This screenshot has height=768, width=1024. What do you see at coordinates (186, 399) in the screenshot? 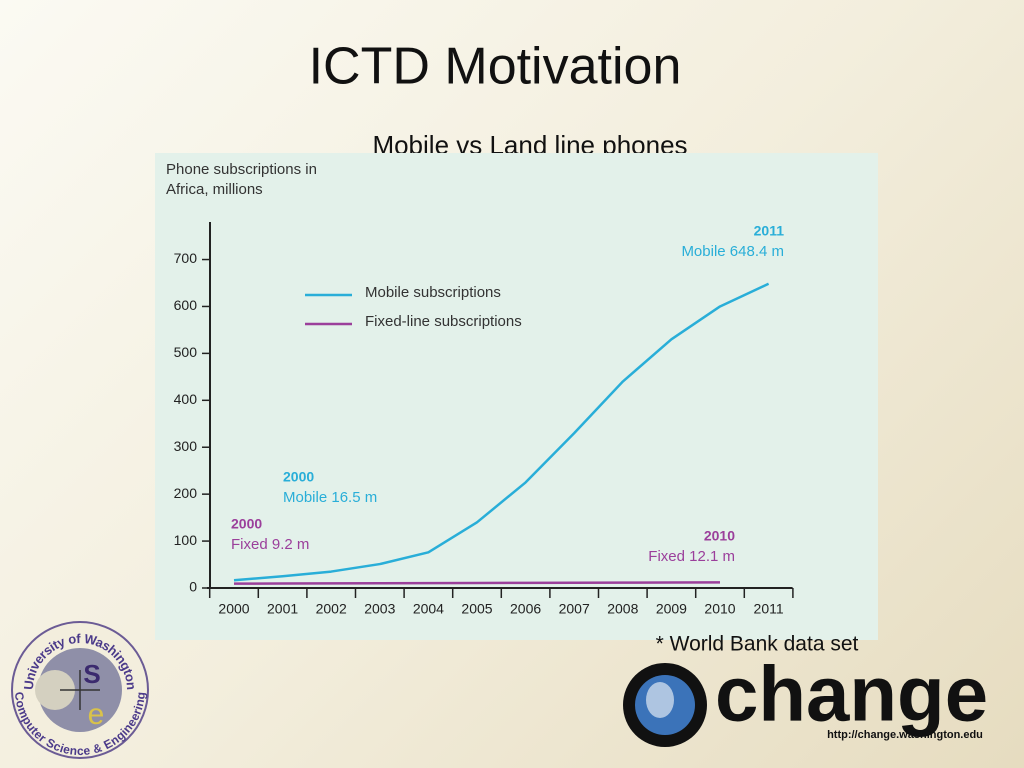
I see `y-tick-label: 400` at bounding box center [186, 399].